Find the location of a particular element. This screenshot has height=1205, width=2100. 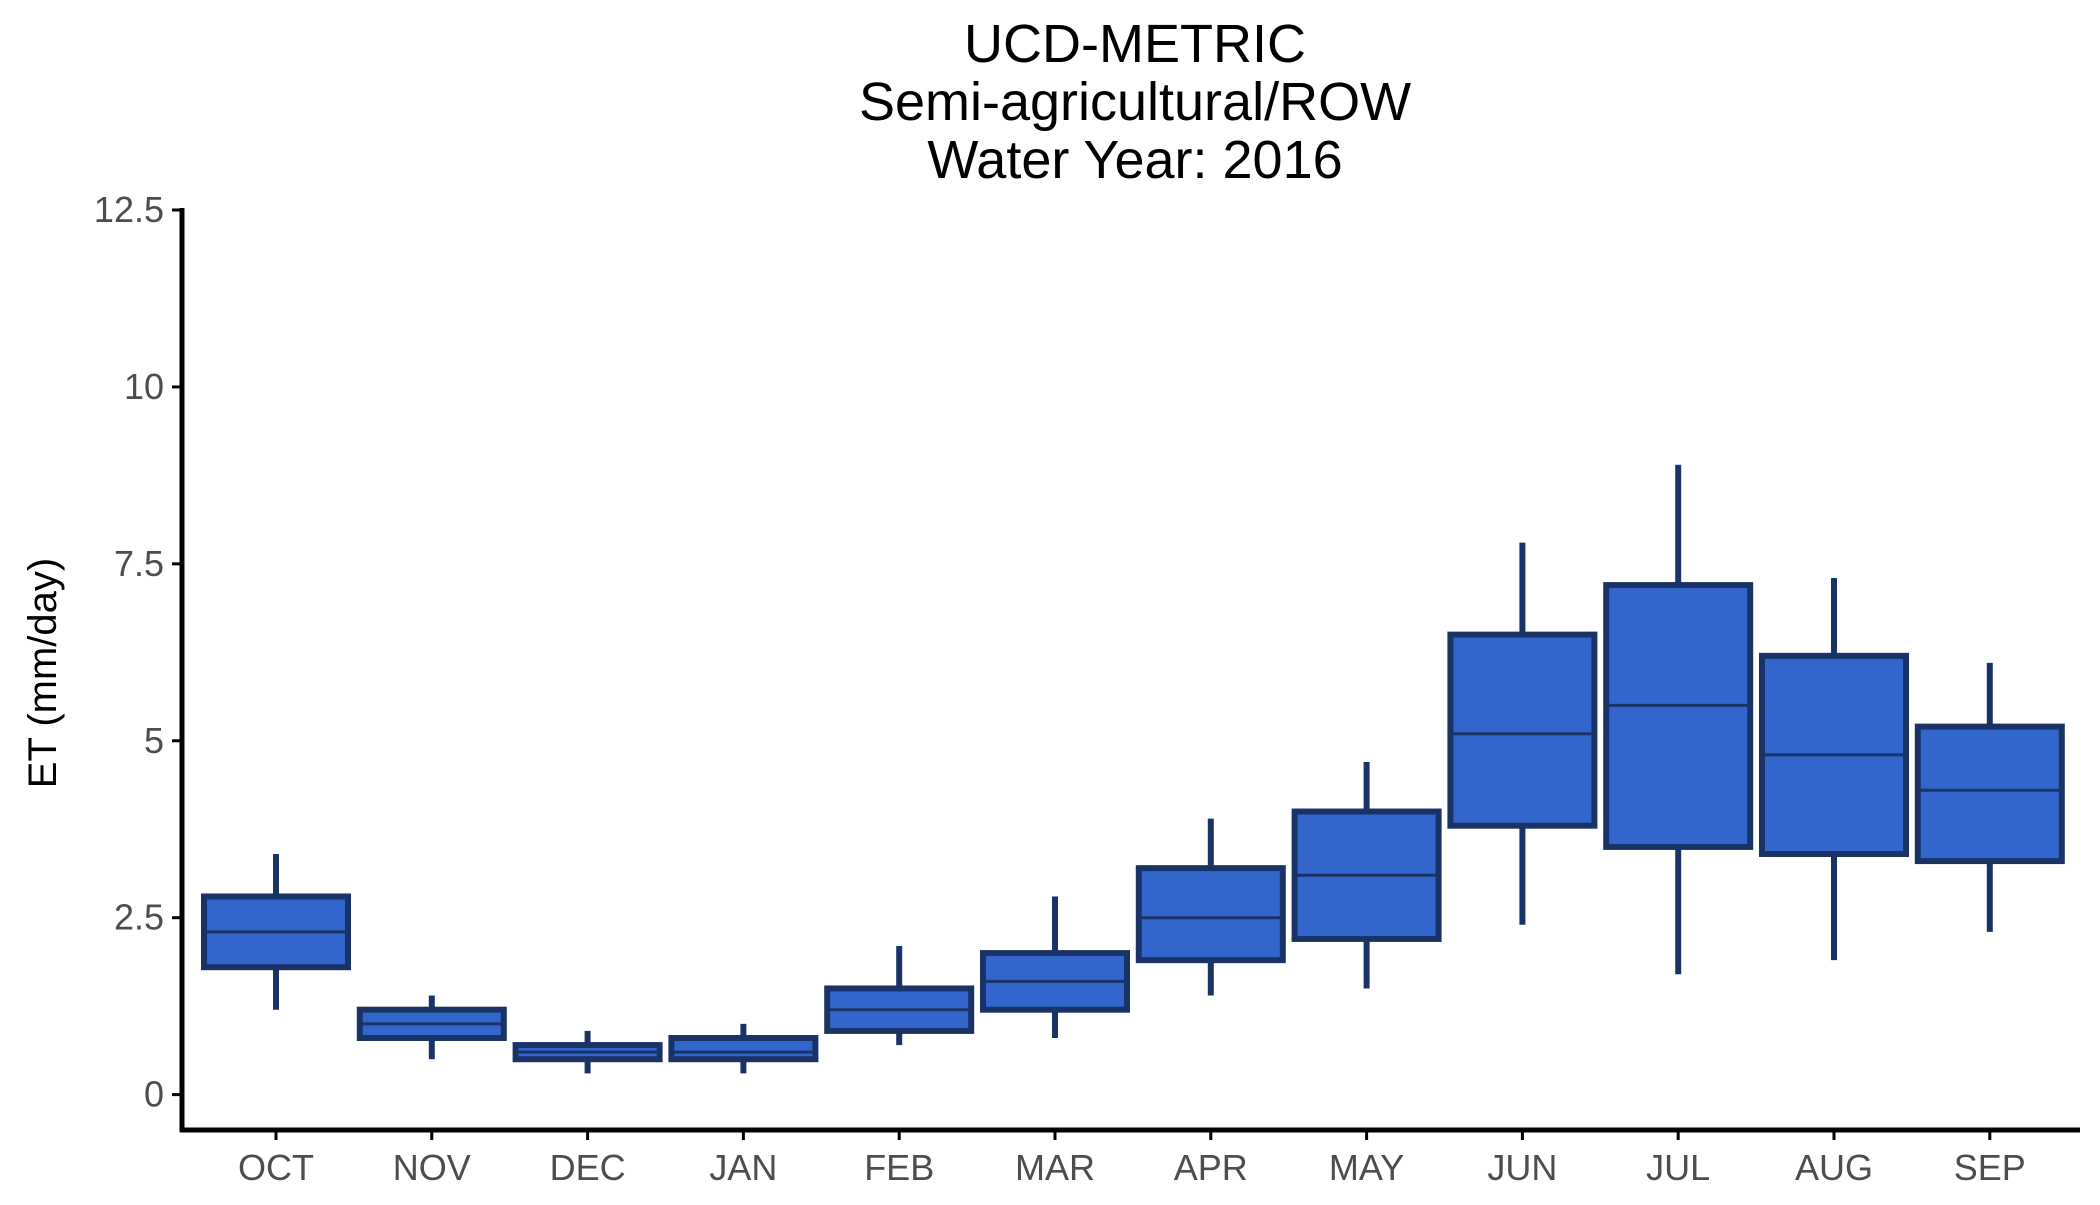

x-tick-label: NOV is located at coordinates (432, 1167).